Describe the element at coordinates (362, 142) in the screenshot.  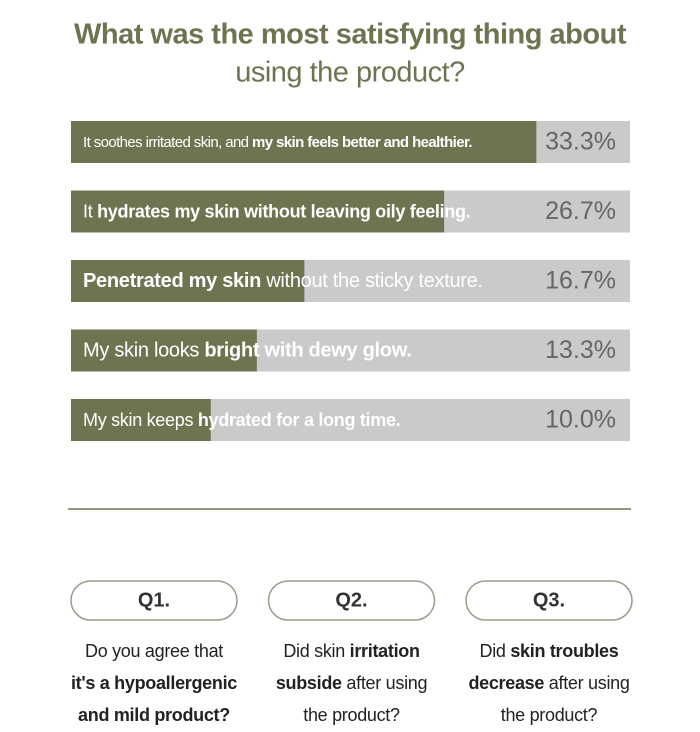
I see `text-part: my skin feels better and healthier.` at that location.